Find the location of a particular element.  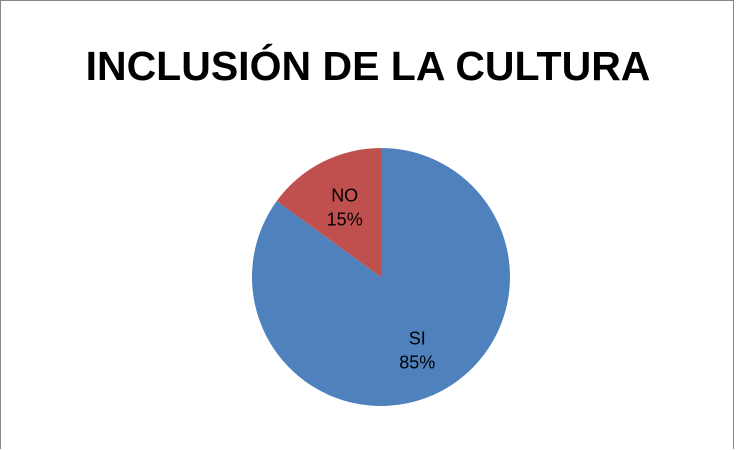

pie-labels: SI 85% NO 15% is located at coordinates (381, 279).